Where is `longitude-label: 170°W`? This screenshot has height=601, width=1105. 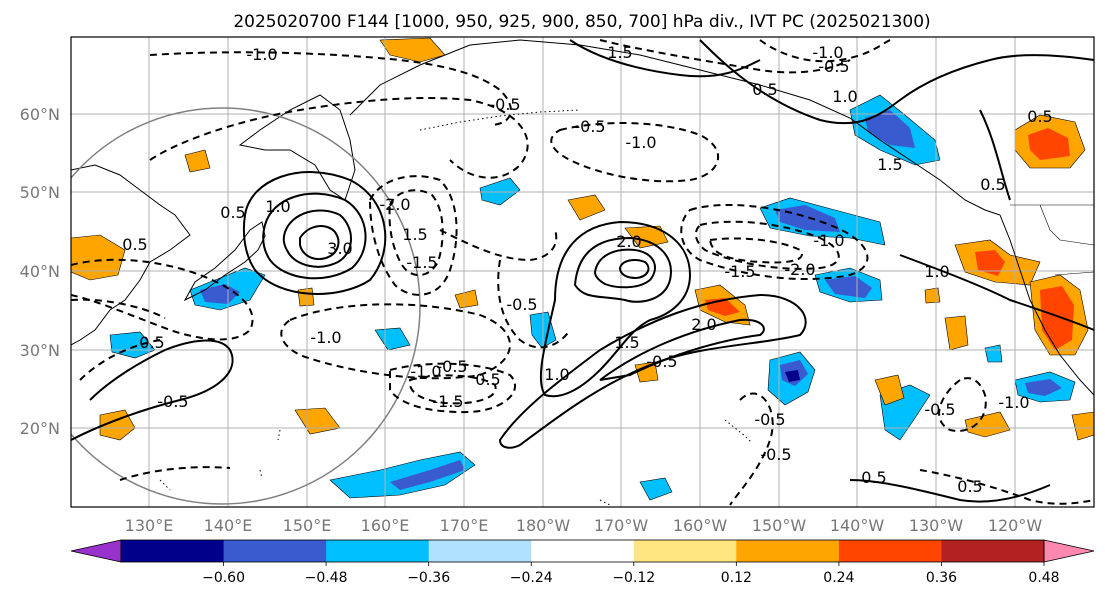 longitude-label: 170°W is located at coordinates (621, 525).